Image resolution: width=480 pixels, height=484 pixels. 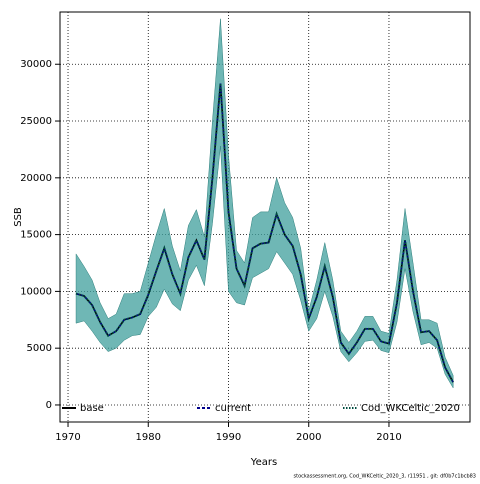 What do you see at coordinates (36, 291) in the screenshot?
I see `y-tick-label: 10000` at bounding box center [36, 291].